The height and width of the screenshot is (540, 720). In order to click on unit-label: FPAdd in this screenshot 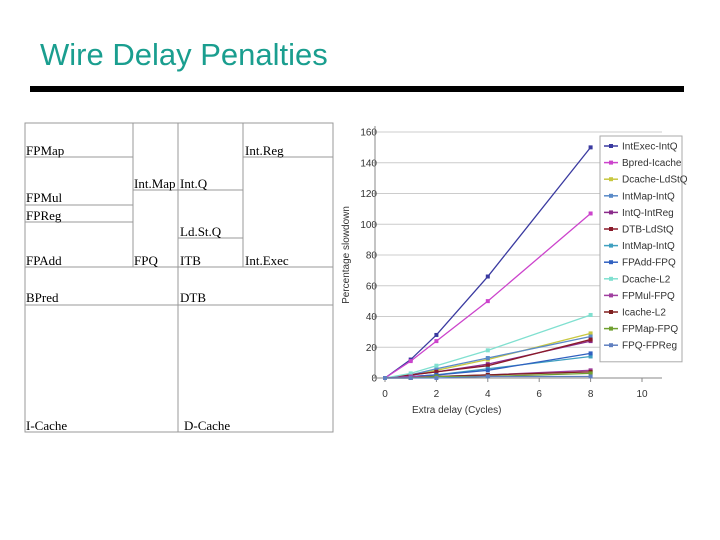, I will do `click(44, 260)`.